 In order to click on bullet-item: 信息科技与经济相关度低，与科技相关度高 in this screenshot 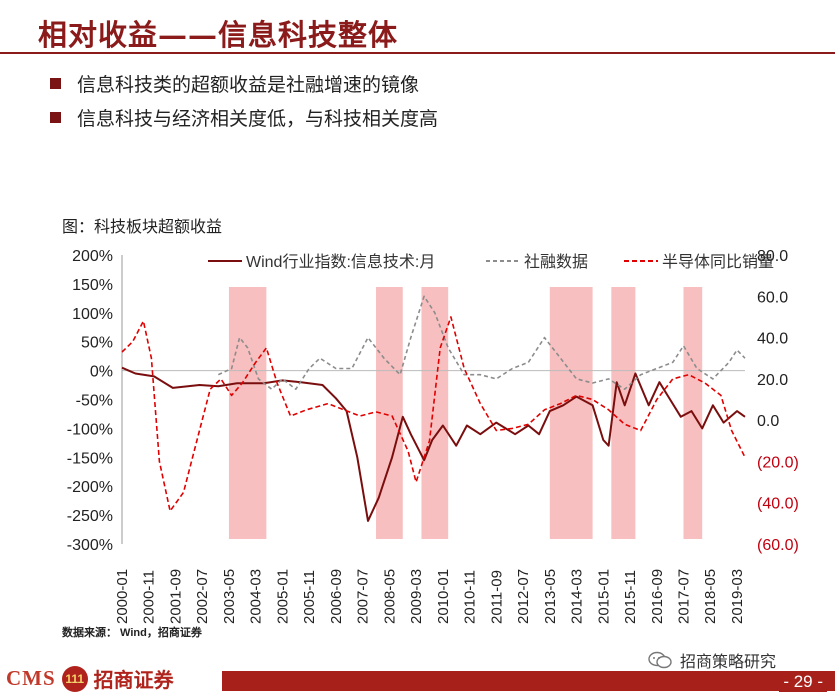, I will do `click(244, 117)`.